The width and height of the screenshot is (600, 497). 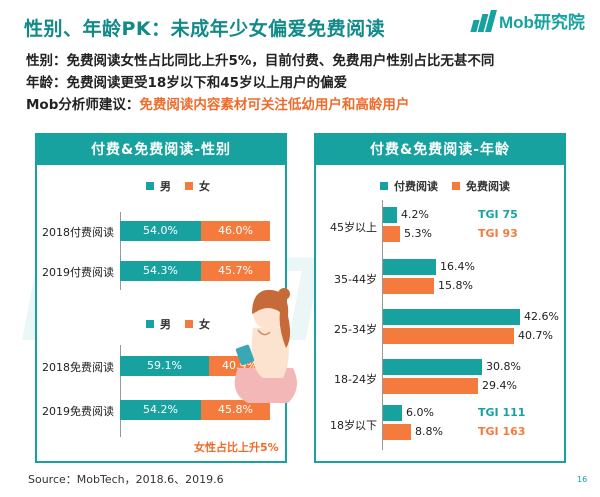 What do you see at coordinates (78, 367) in the screenshot?
I see `gender-category-label: 2018免费阅读` at bounding box center [78, 367].